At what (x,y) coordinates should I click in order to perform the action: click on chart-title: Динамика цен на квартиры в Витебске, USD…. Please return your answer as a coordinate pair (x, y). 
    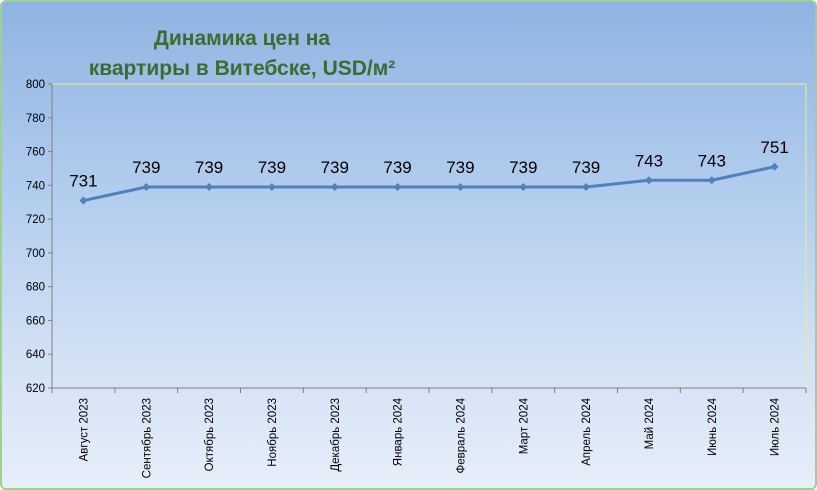
    Looking at the image, I should click on (242, 54).